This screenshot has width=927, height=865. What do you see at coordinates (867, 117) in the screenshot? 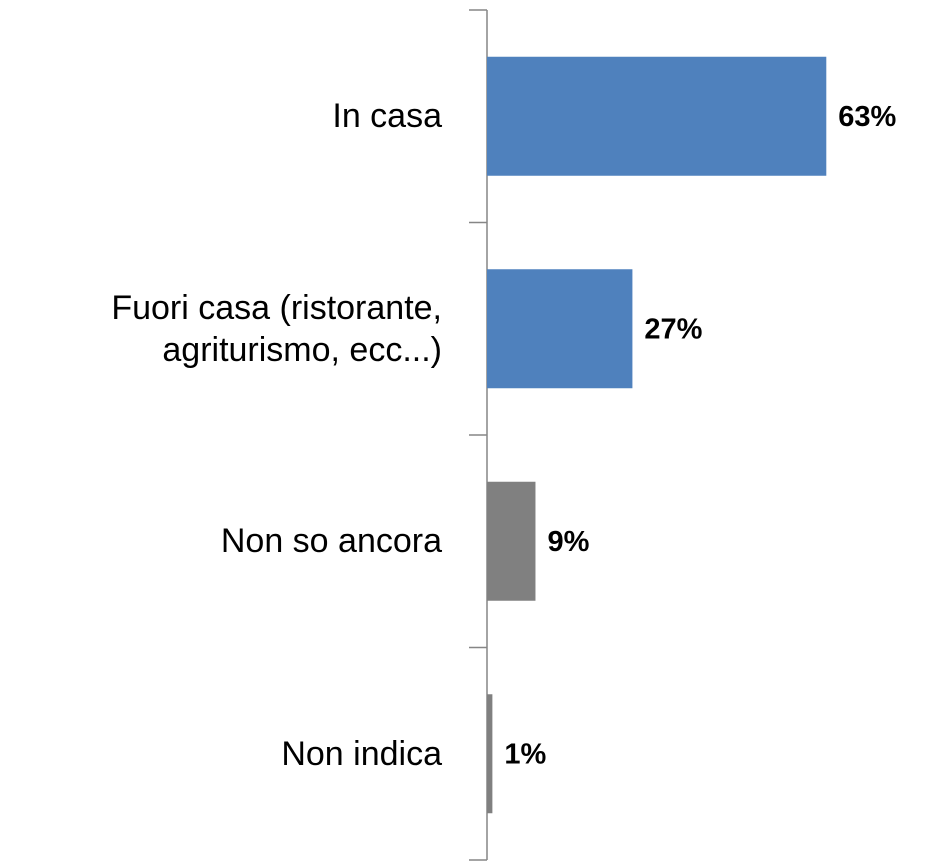
I see `value-label: 63%` at bounding box center [867, 117].